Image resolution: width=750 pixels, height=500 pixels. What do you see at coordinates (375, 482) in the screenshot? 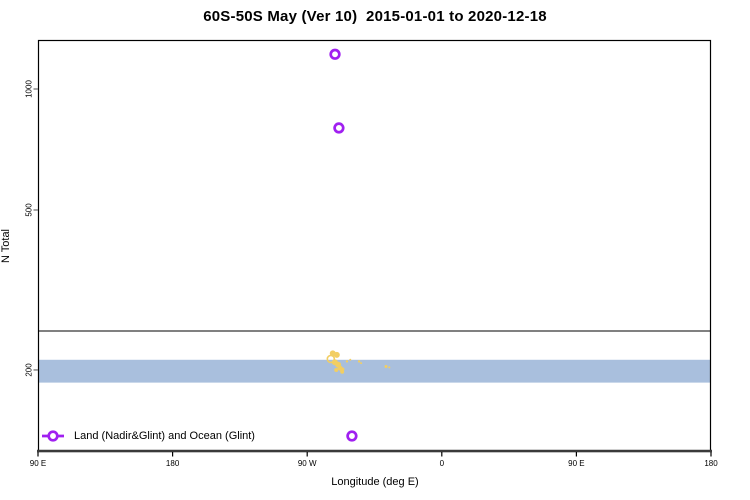
I see `x-axis-title: Longitude (deg E)` at bounding box center [375, 482].